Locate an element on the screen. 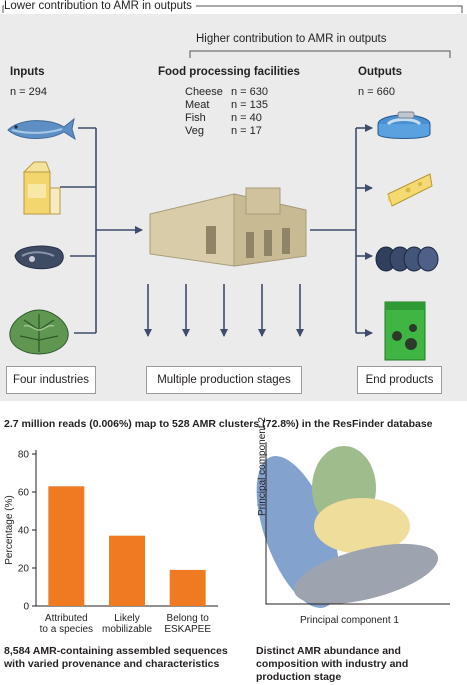 The image size is (467, 685). pca-caption-line-2: composition with industry and is located at coordinates (332, 664).